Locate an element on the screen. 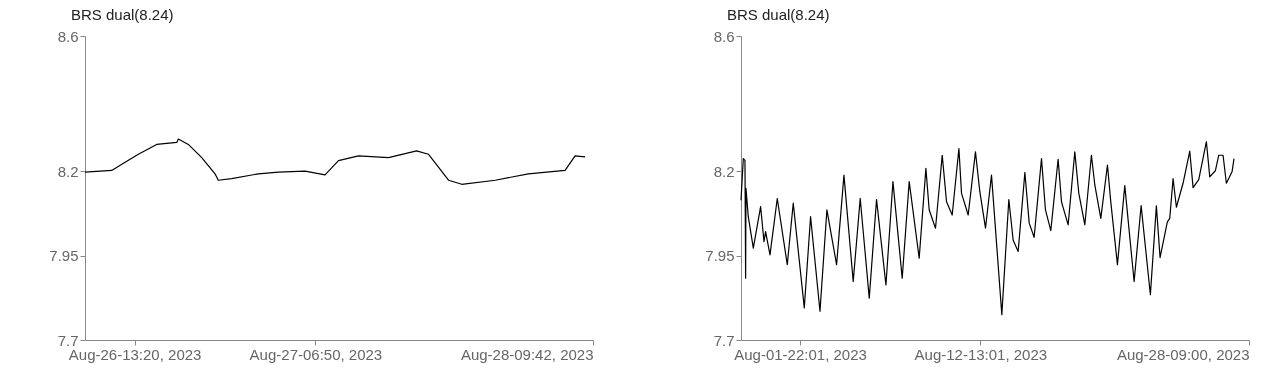  x-tick-label: Aug-12-13:01, 2023 is located at coordinates (981, 354).